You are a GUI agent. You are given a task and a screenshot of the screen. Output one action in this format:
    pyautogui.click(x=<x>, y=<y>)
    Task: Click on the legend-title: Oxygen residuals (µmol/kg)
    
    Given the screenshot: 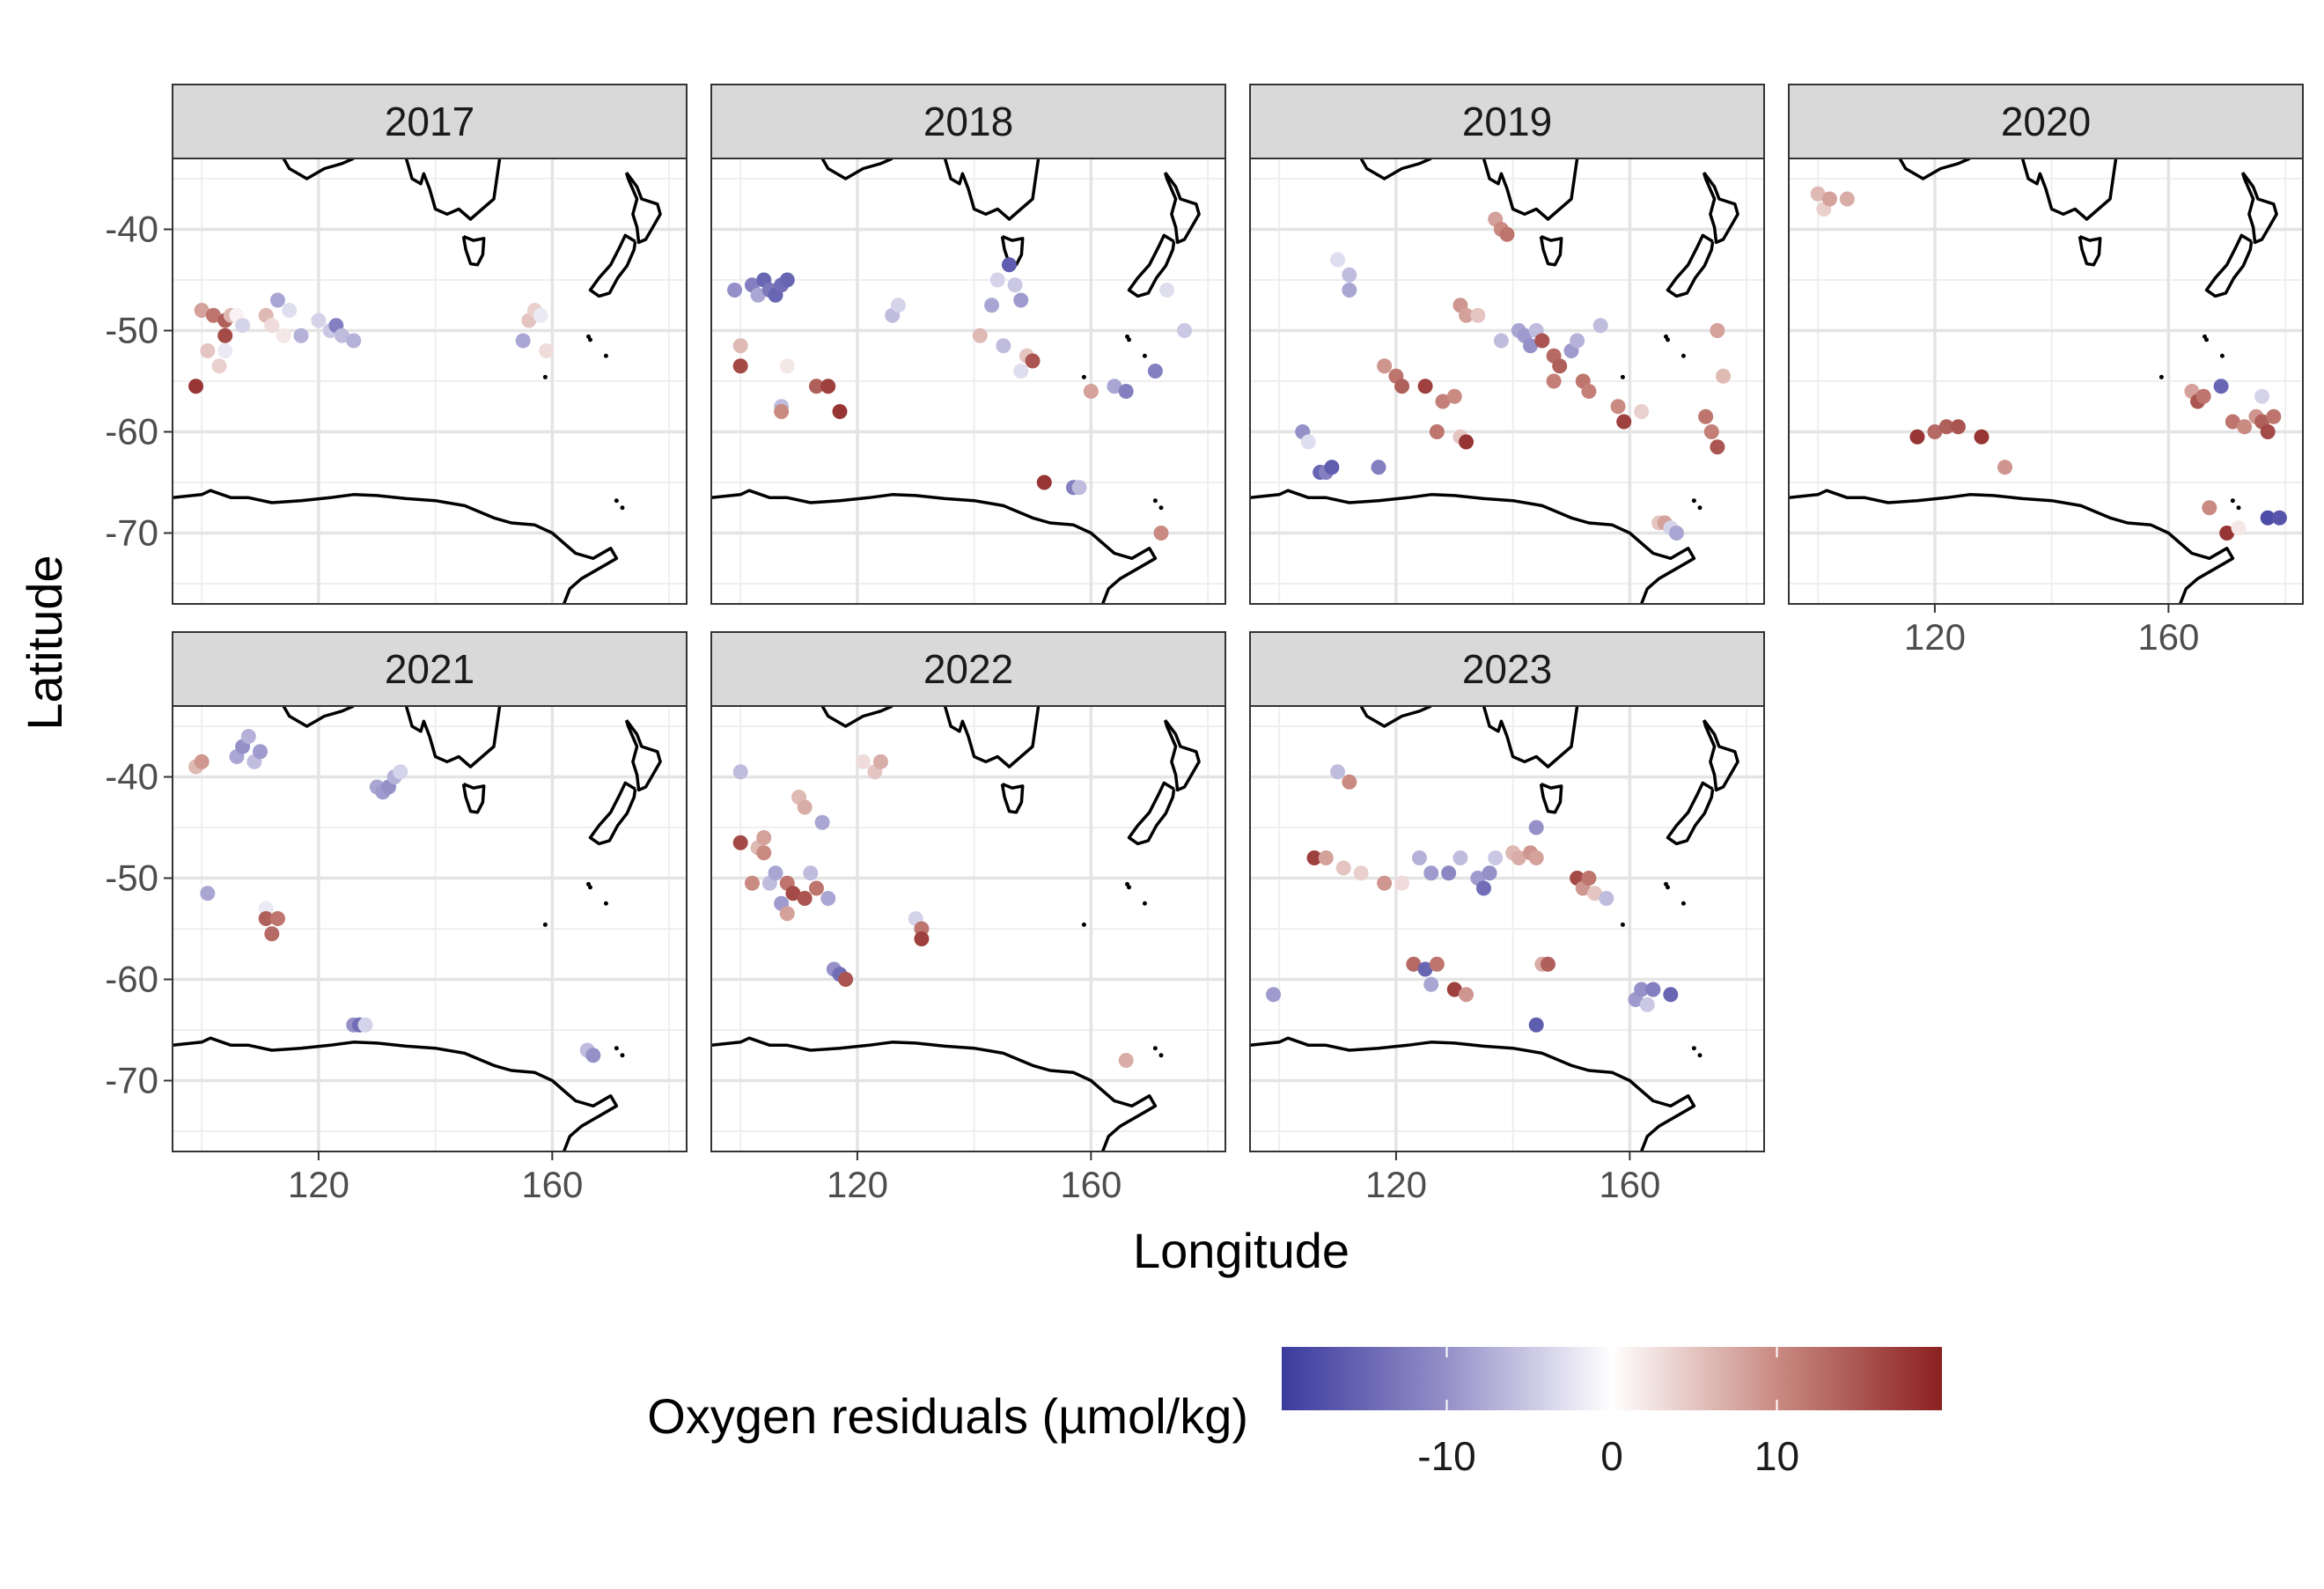 What is the action you would take?
    pyautogui.click(x=947, y=1416)
    